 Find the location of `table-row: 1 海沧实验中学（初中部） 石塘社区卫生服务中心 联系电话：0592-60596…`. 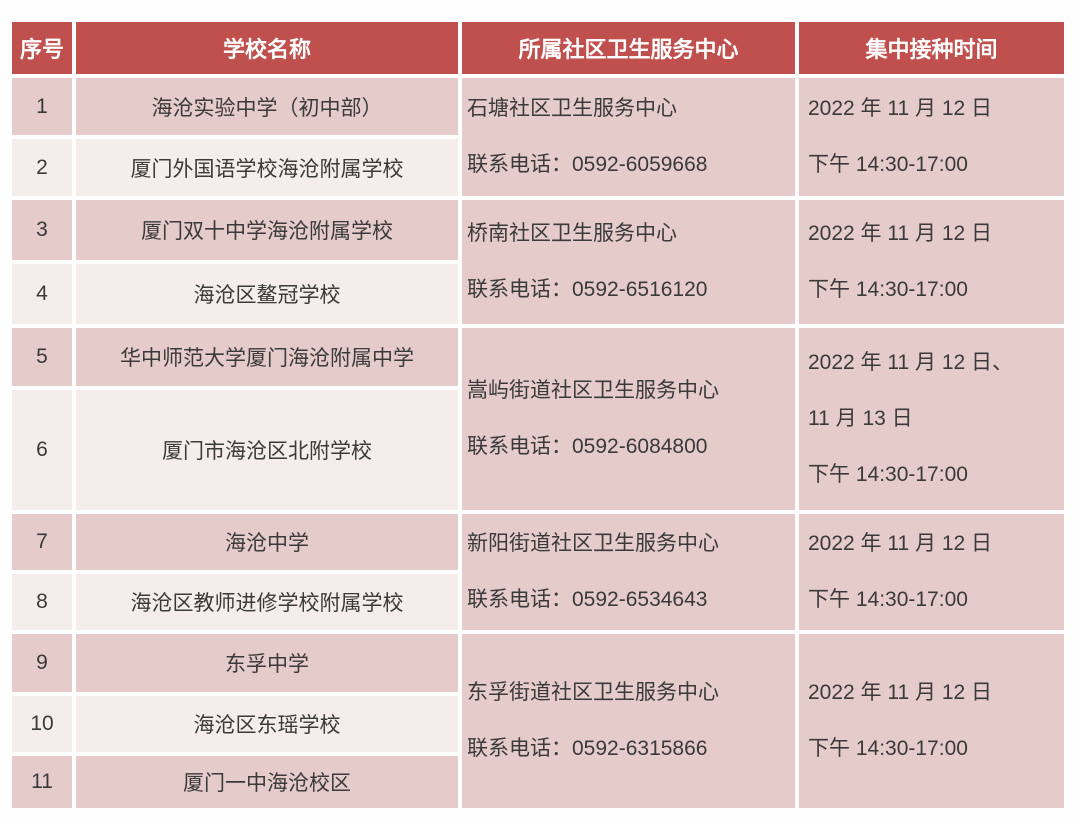

table-row: 1 海沧实验中学（初中部） 石塘社区卫生服务中心 联系电话：0592-60596… is located at coordinates (538, 137).